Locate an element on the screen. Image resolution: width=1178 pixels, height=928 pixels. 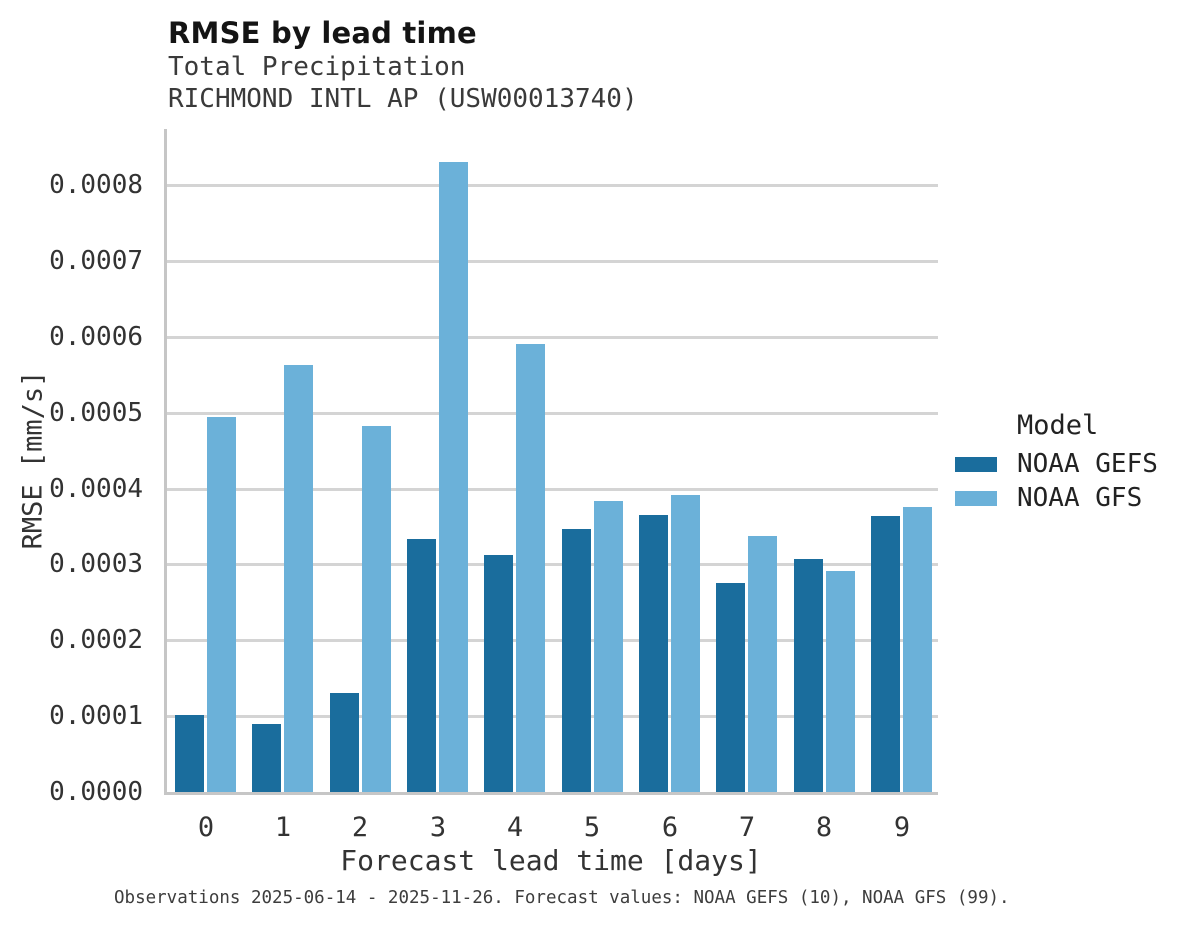
y-tick-label-0.0008: 0.0008 is located at coordinates (96, 185).